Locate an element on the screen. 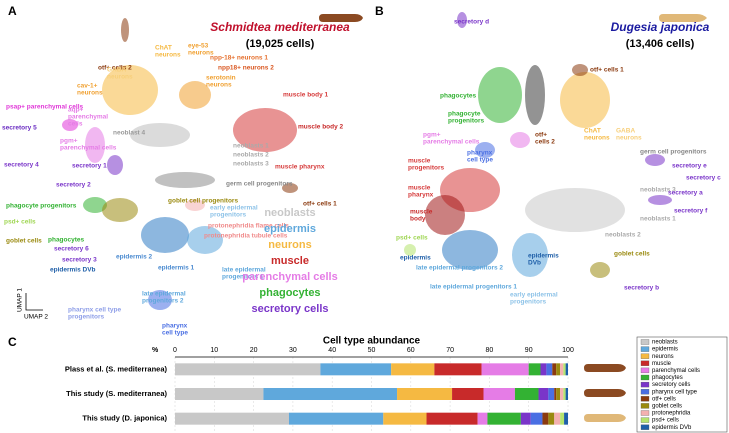  x-tick-label: 30 is located at coordinates (293, 350).